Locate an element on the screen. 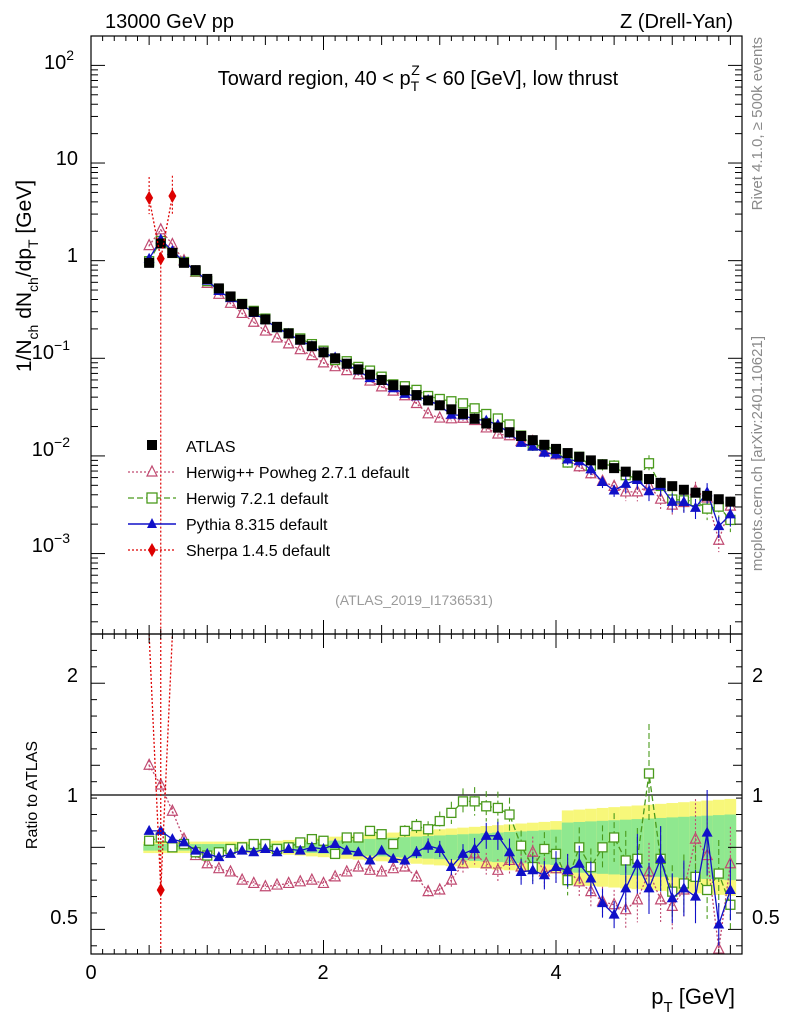 The height and width of the screenshot is (1024, 786). herwig-main-point is located at coordinates (463, 403).